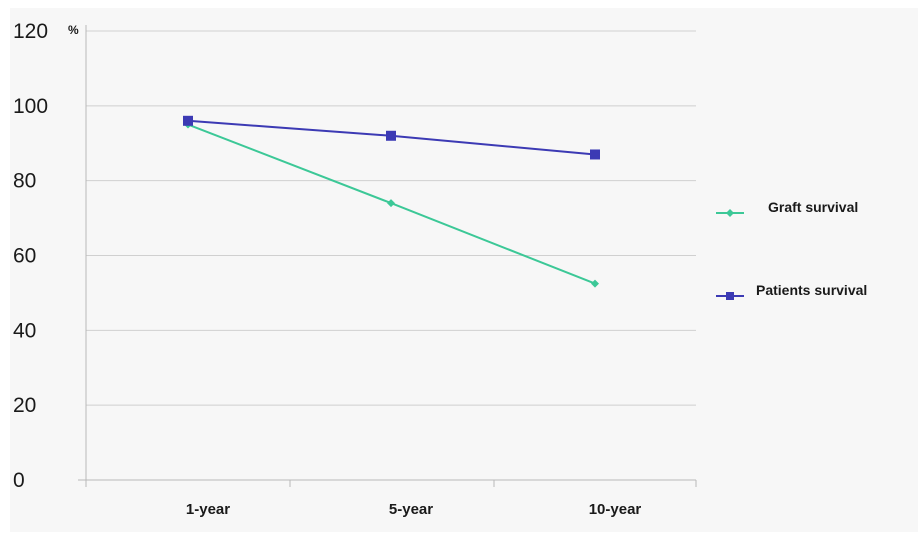 The image size is (921, 536). What do you see at coordinates (24, 405) in the screenshot?
I see `y-tick-label: 20` at bounding box center [24, 405].